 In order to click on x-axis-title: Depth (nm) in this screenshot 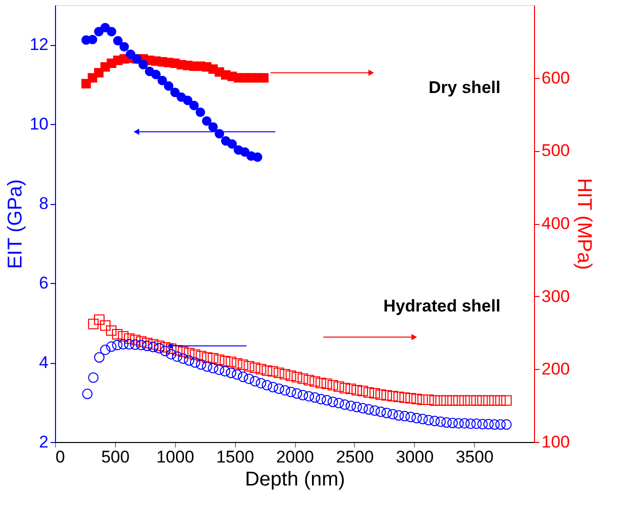, I will do `click(295, 479)`.